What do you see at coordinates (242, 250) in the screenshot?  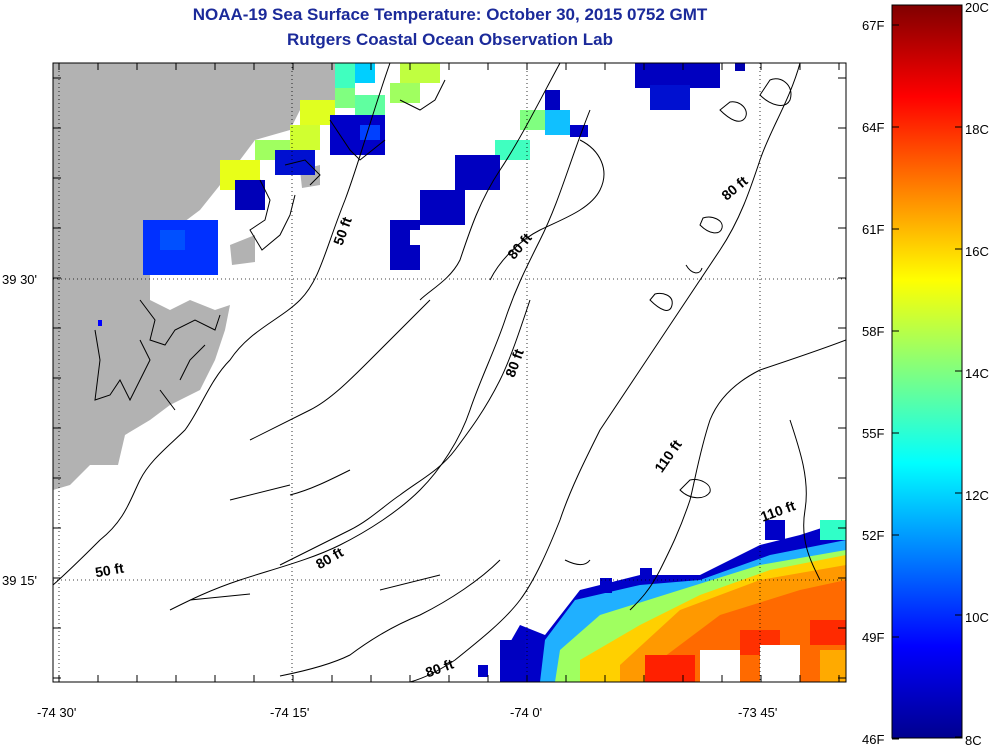 I see `land-island` at bounding box center [242, 250].